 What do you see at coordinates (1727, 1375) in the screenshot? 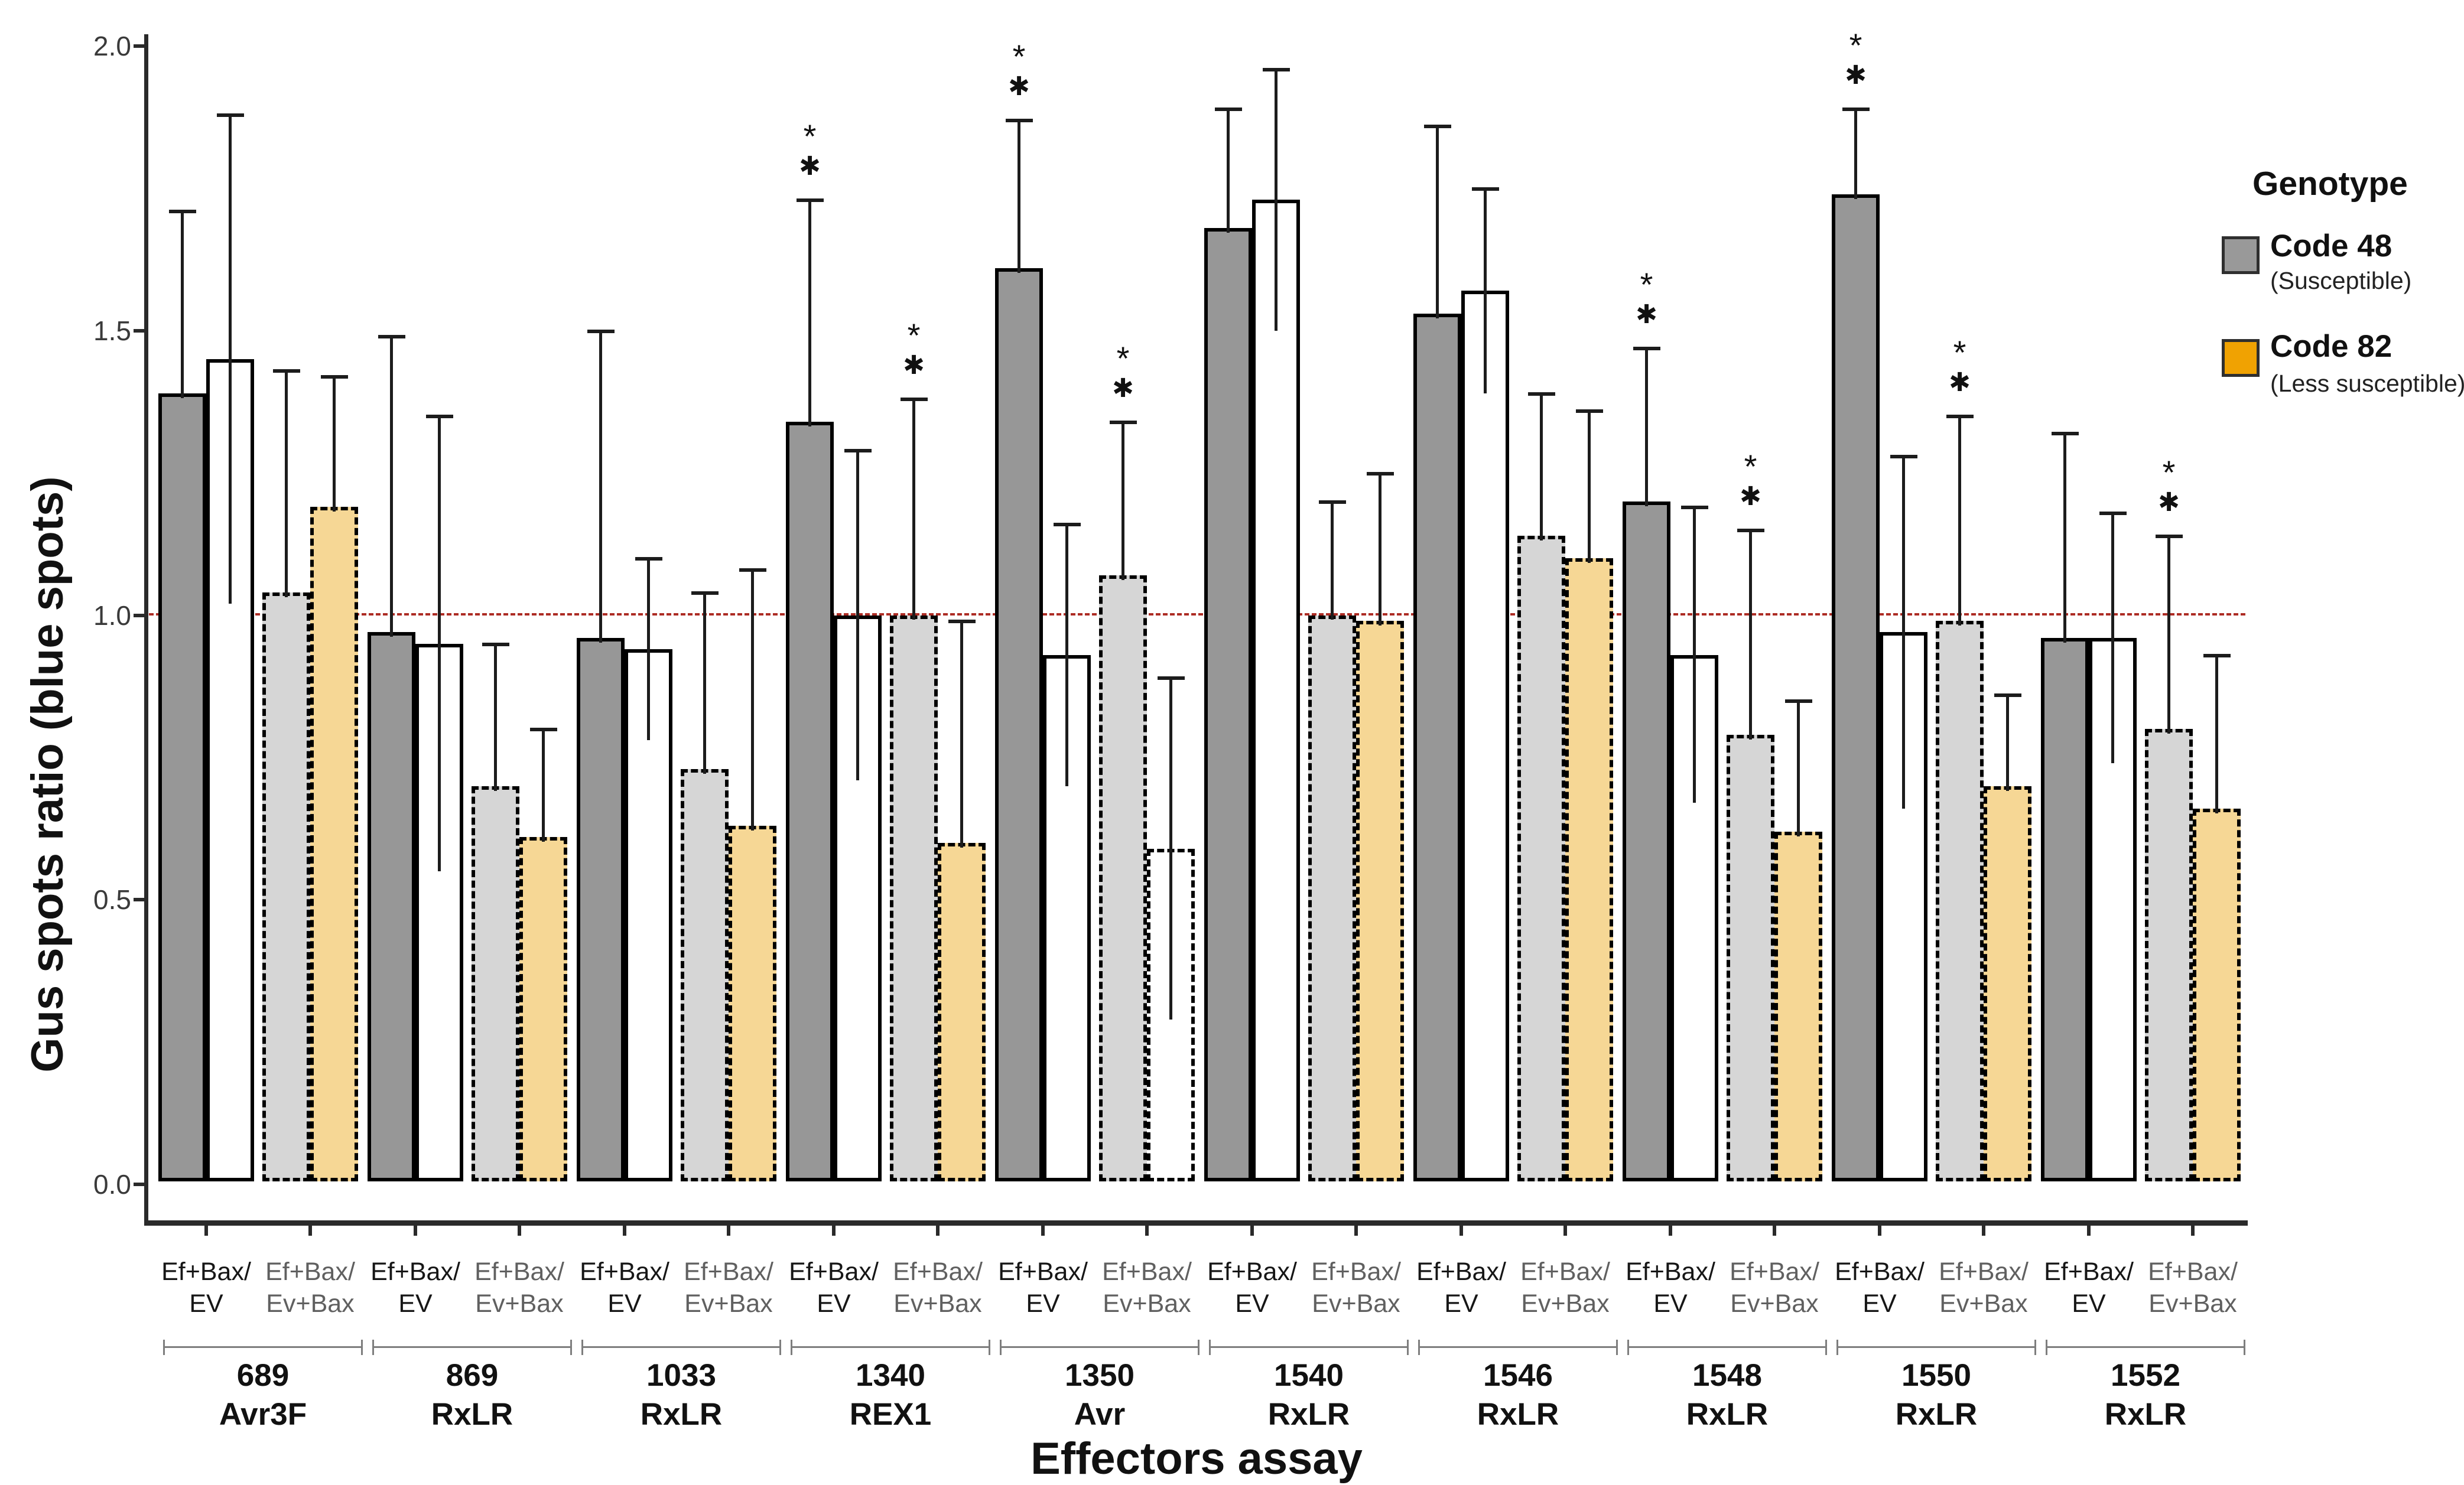
I see `group-code-label: 1548` at bounding box center [1727, 1375].